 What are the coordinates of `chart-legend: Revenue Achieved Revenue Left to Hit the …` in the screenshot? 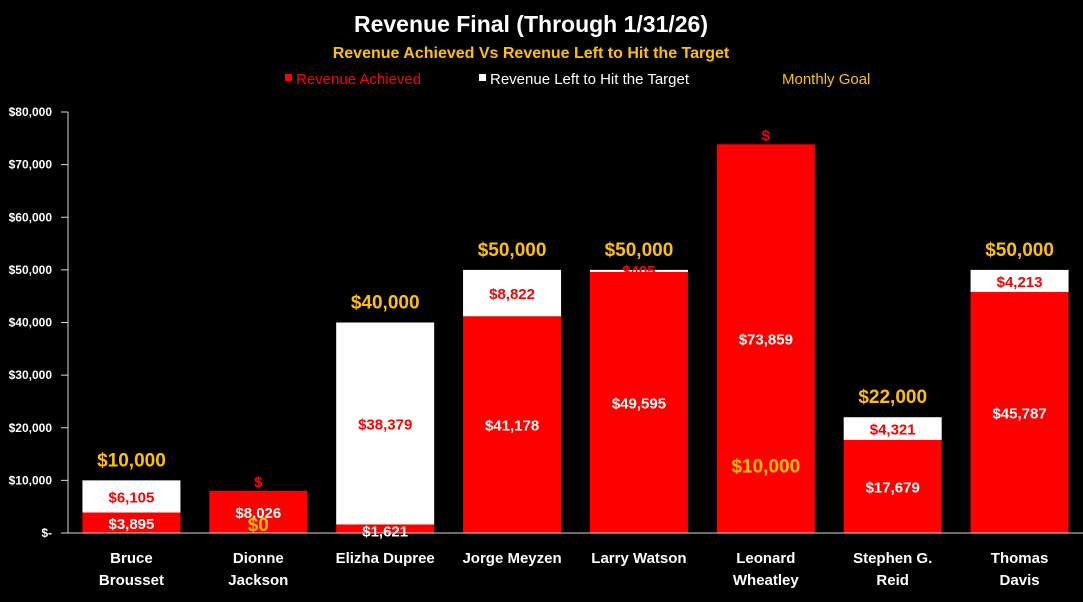 It's located at (577, 79).